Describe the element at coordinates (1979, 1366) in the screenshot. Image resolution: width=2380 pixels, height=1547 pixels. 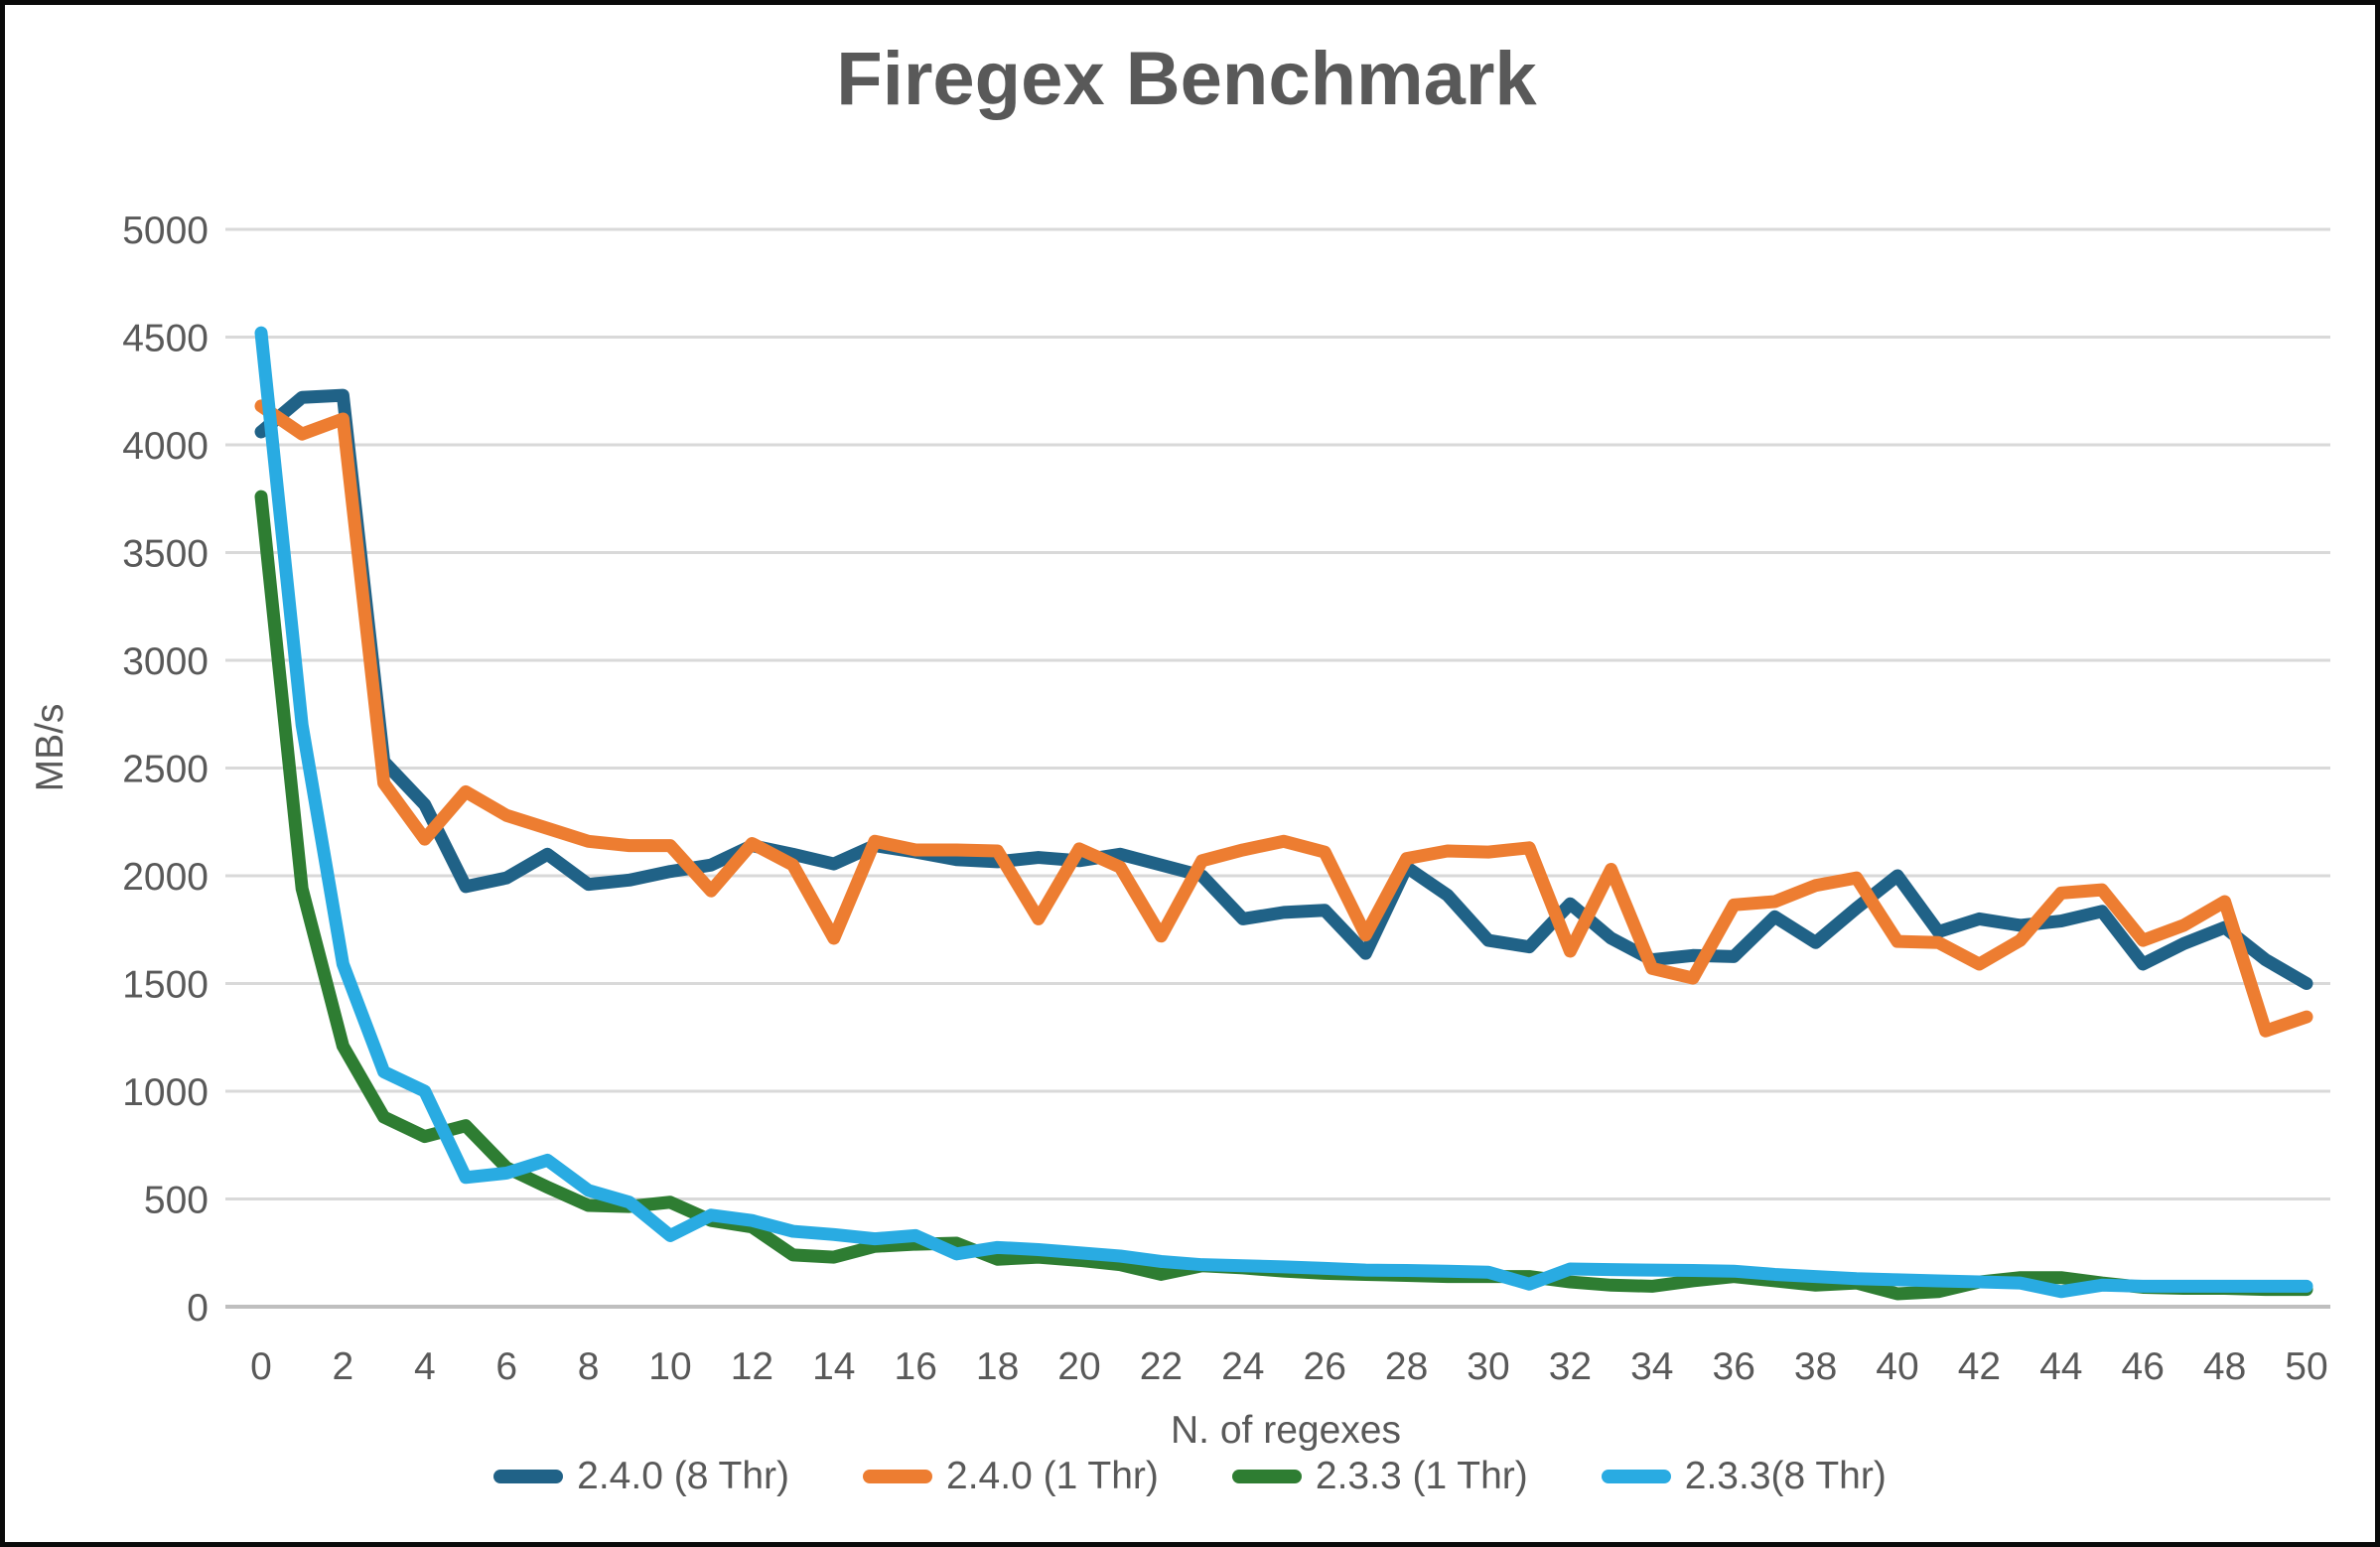
I see `x-tick-42: 42` at that location.